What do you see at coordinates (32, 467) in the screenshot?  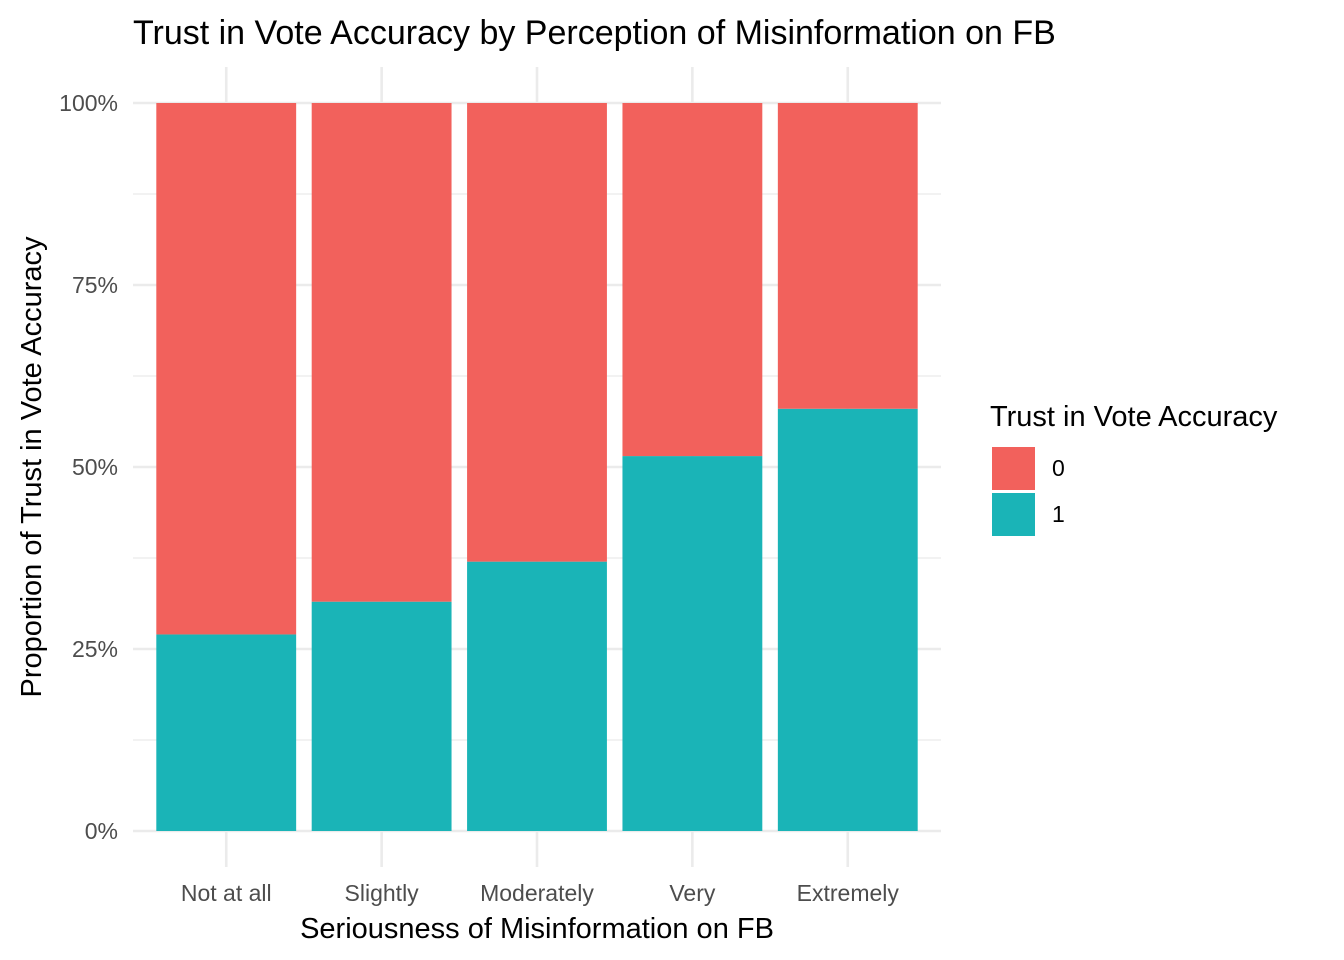 I see `y-axis-title: Proportion of Trust in Vote Accuracy` at bounding box center [32, 467].